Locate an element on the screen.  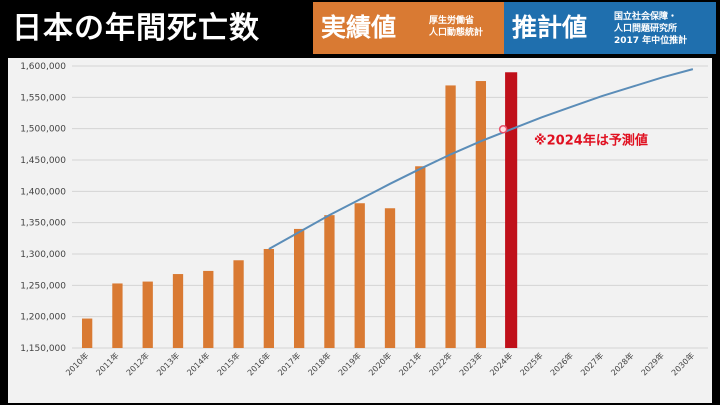
x-tick-label: 2024年 is located at coordinates (500, 363).